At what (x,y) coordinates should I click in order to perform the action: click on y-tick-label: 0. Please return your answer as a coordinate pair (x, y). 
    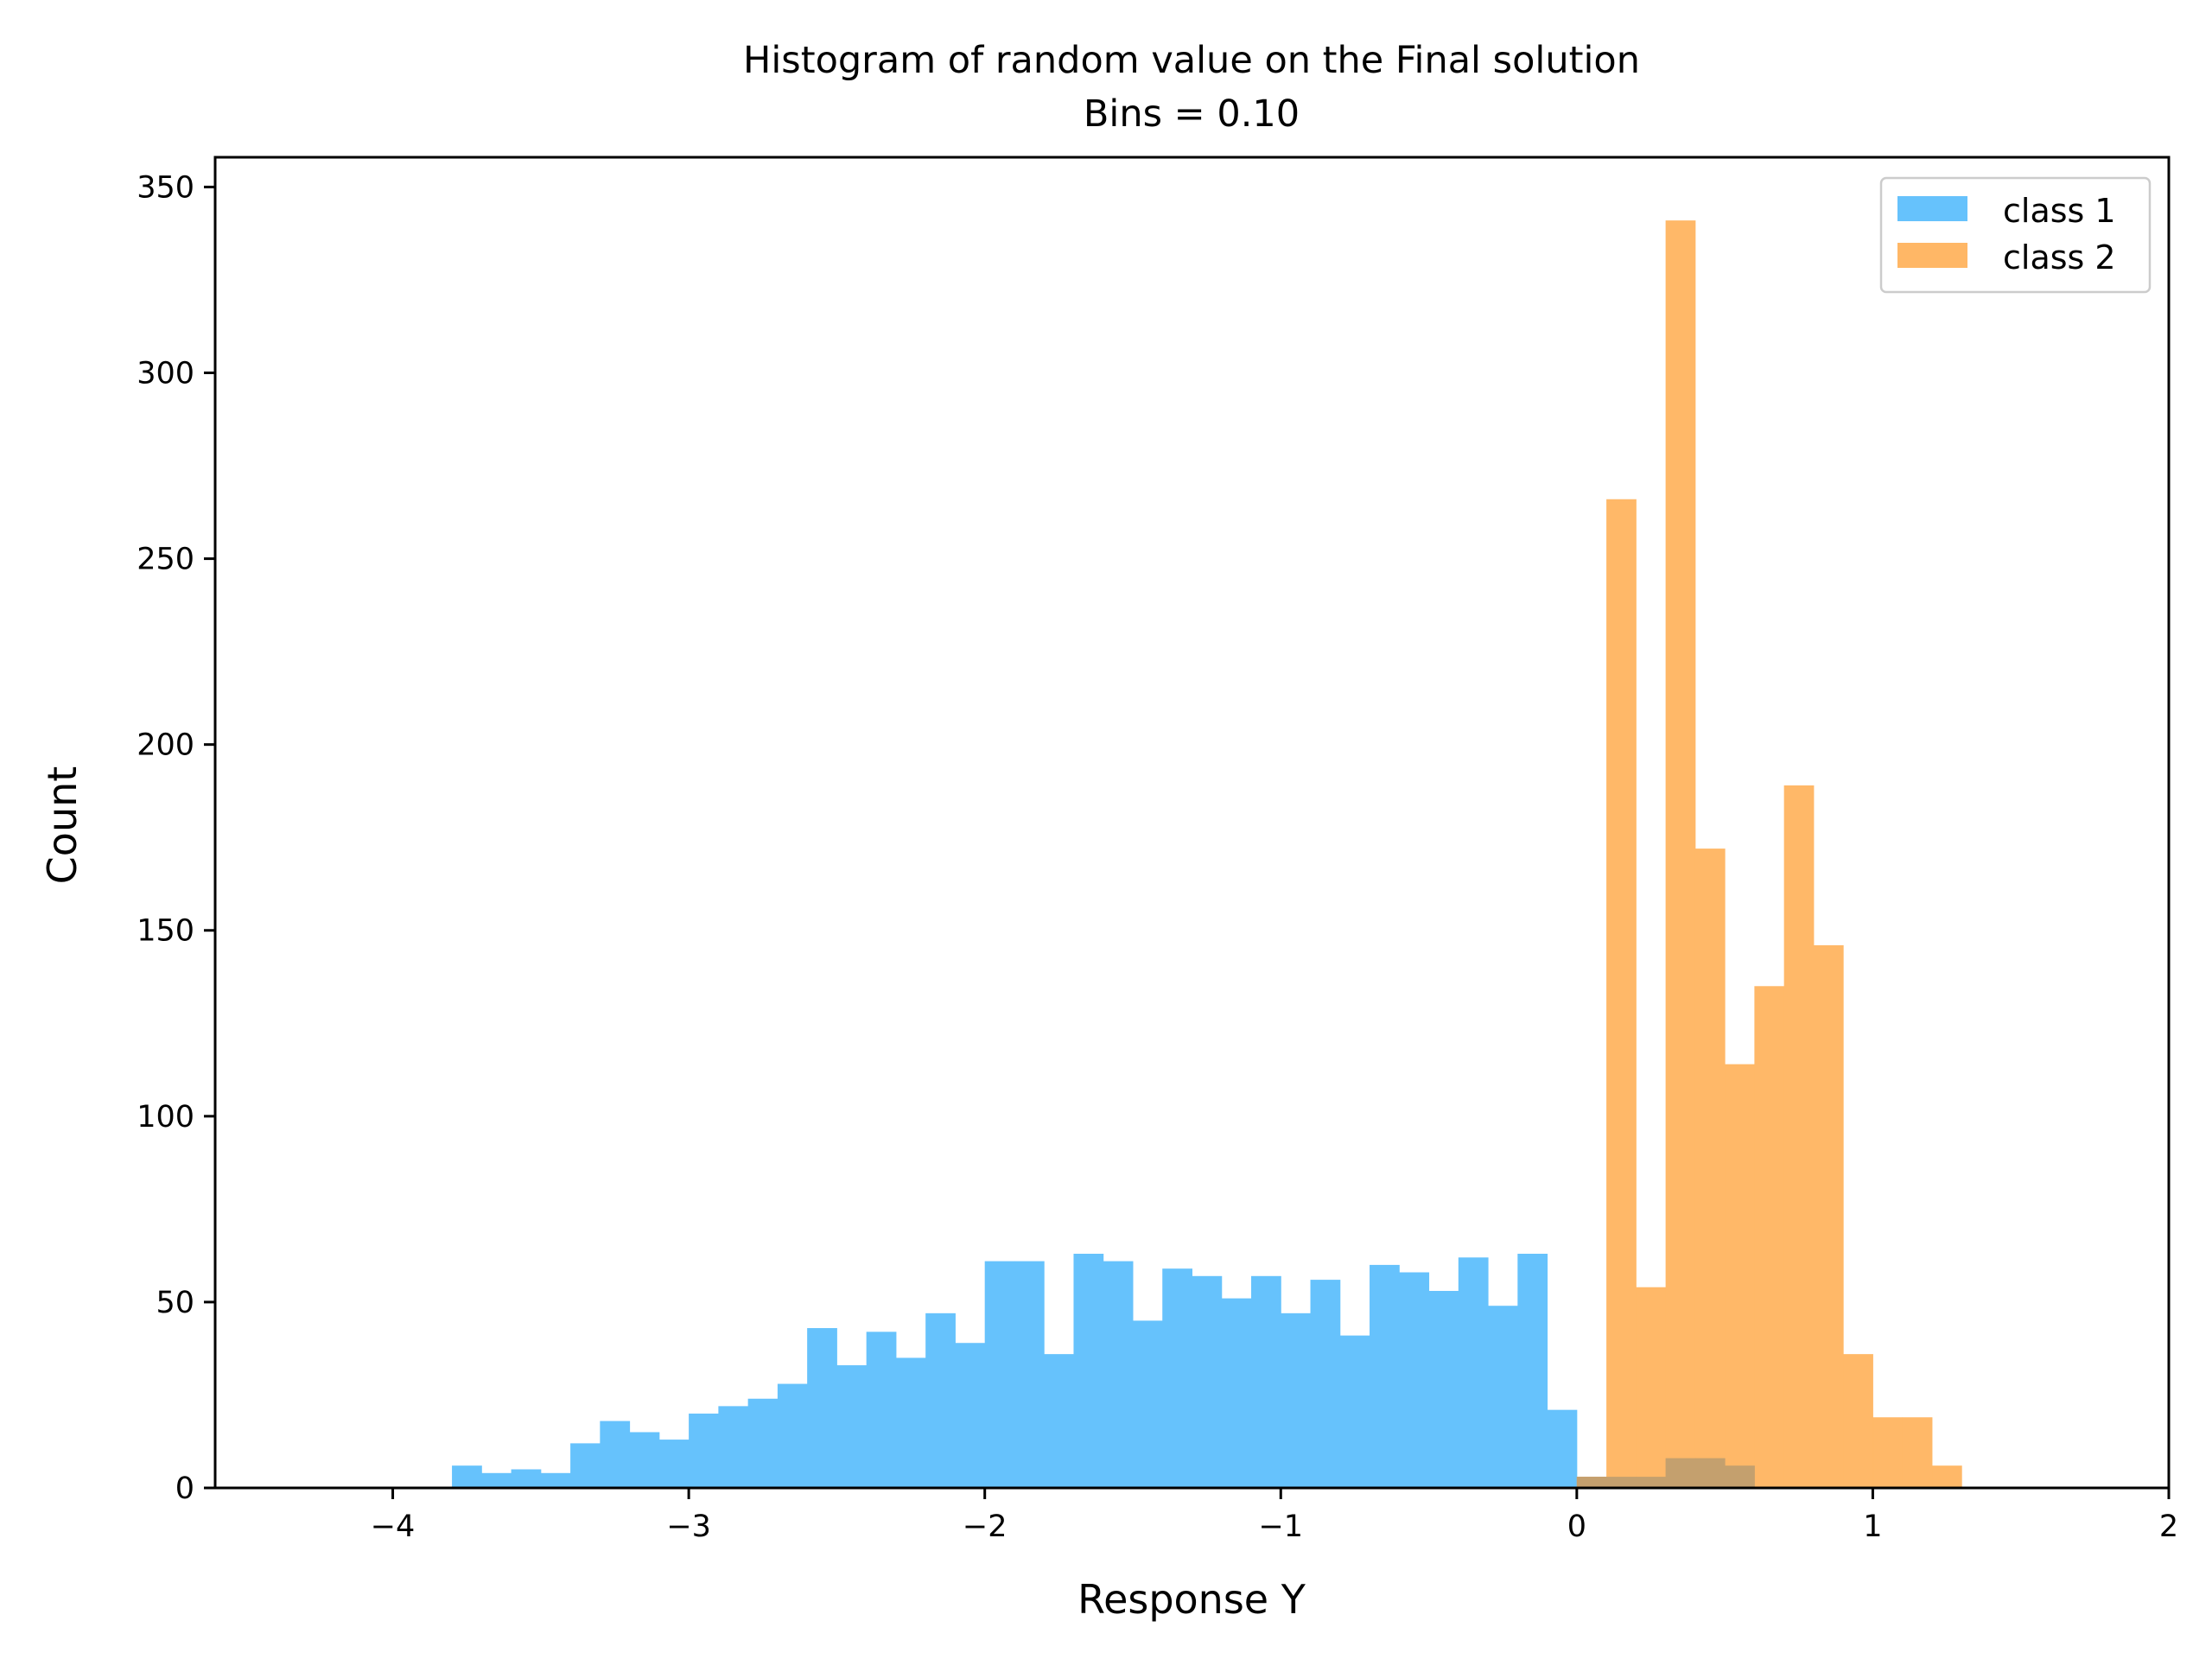
    Looking at the image, I should click on (184, 1488).